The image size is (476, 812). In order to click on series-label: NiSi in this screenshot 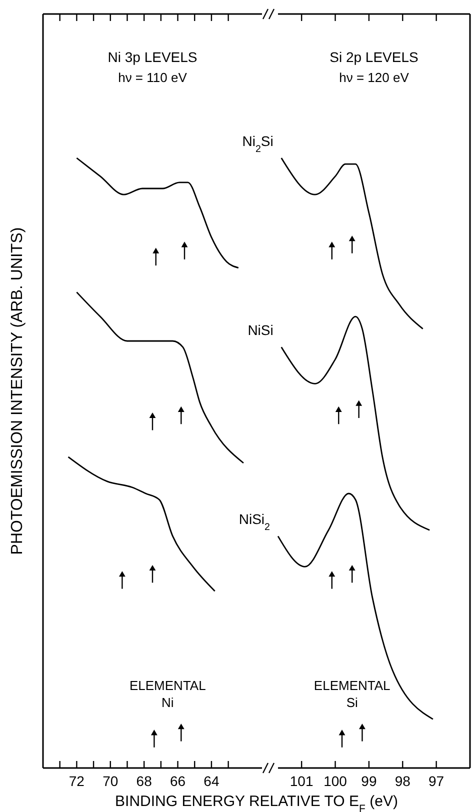, I will do `click(261, 330)`.